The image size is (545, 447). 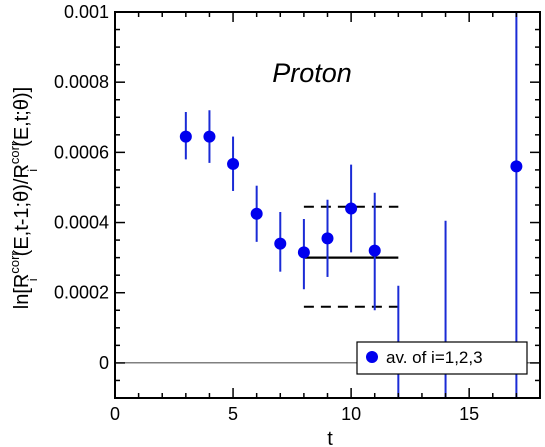 What do you see at coordinates (434, 357) in the screenshot?
I see `legend-entry: av. of i=1,2,3` at bounding box center [434, 357].